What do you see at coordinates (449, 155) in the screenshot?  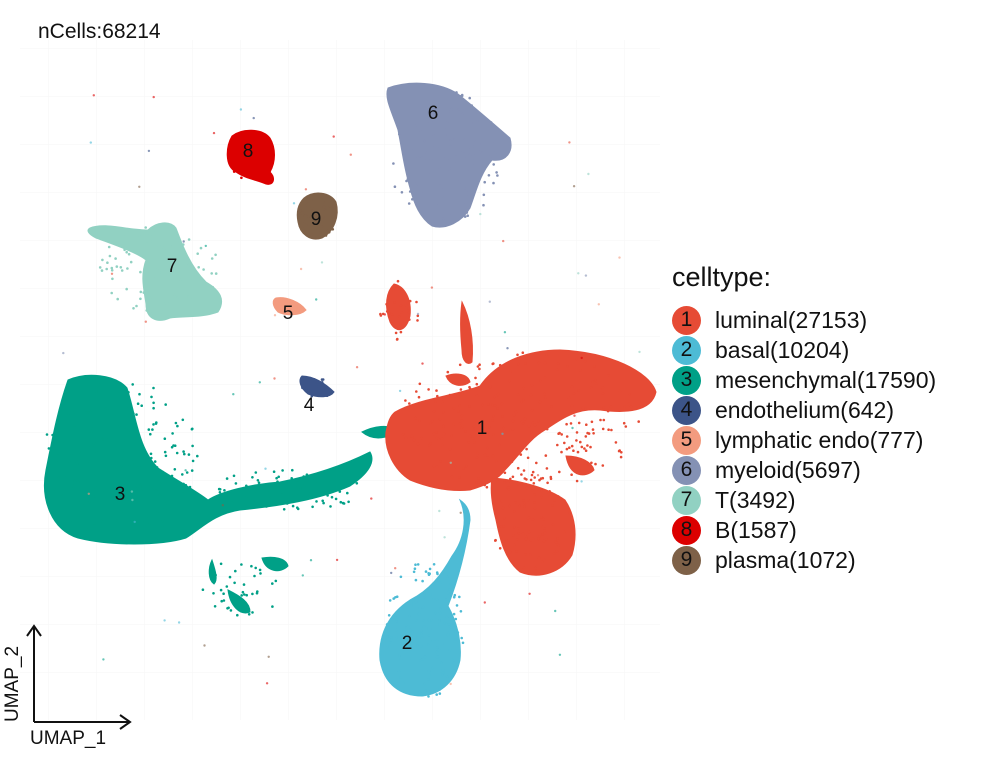 I see `cluster-myeloid` at bounding box center [449, 155].